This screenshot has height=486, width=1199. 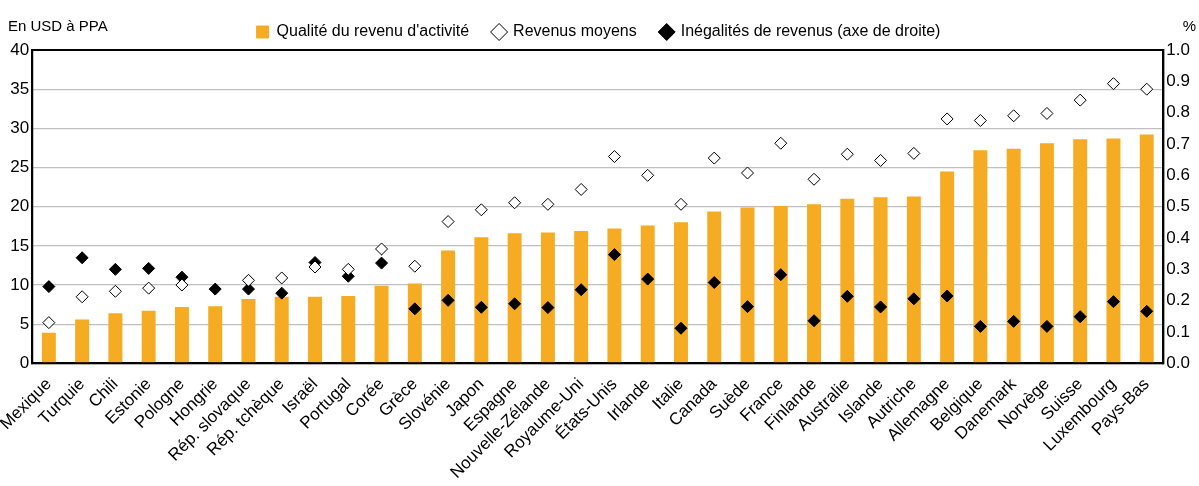 I want to click on y2-tick-label: 0.2, so click(x=1178, y=300).